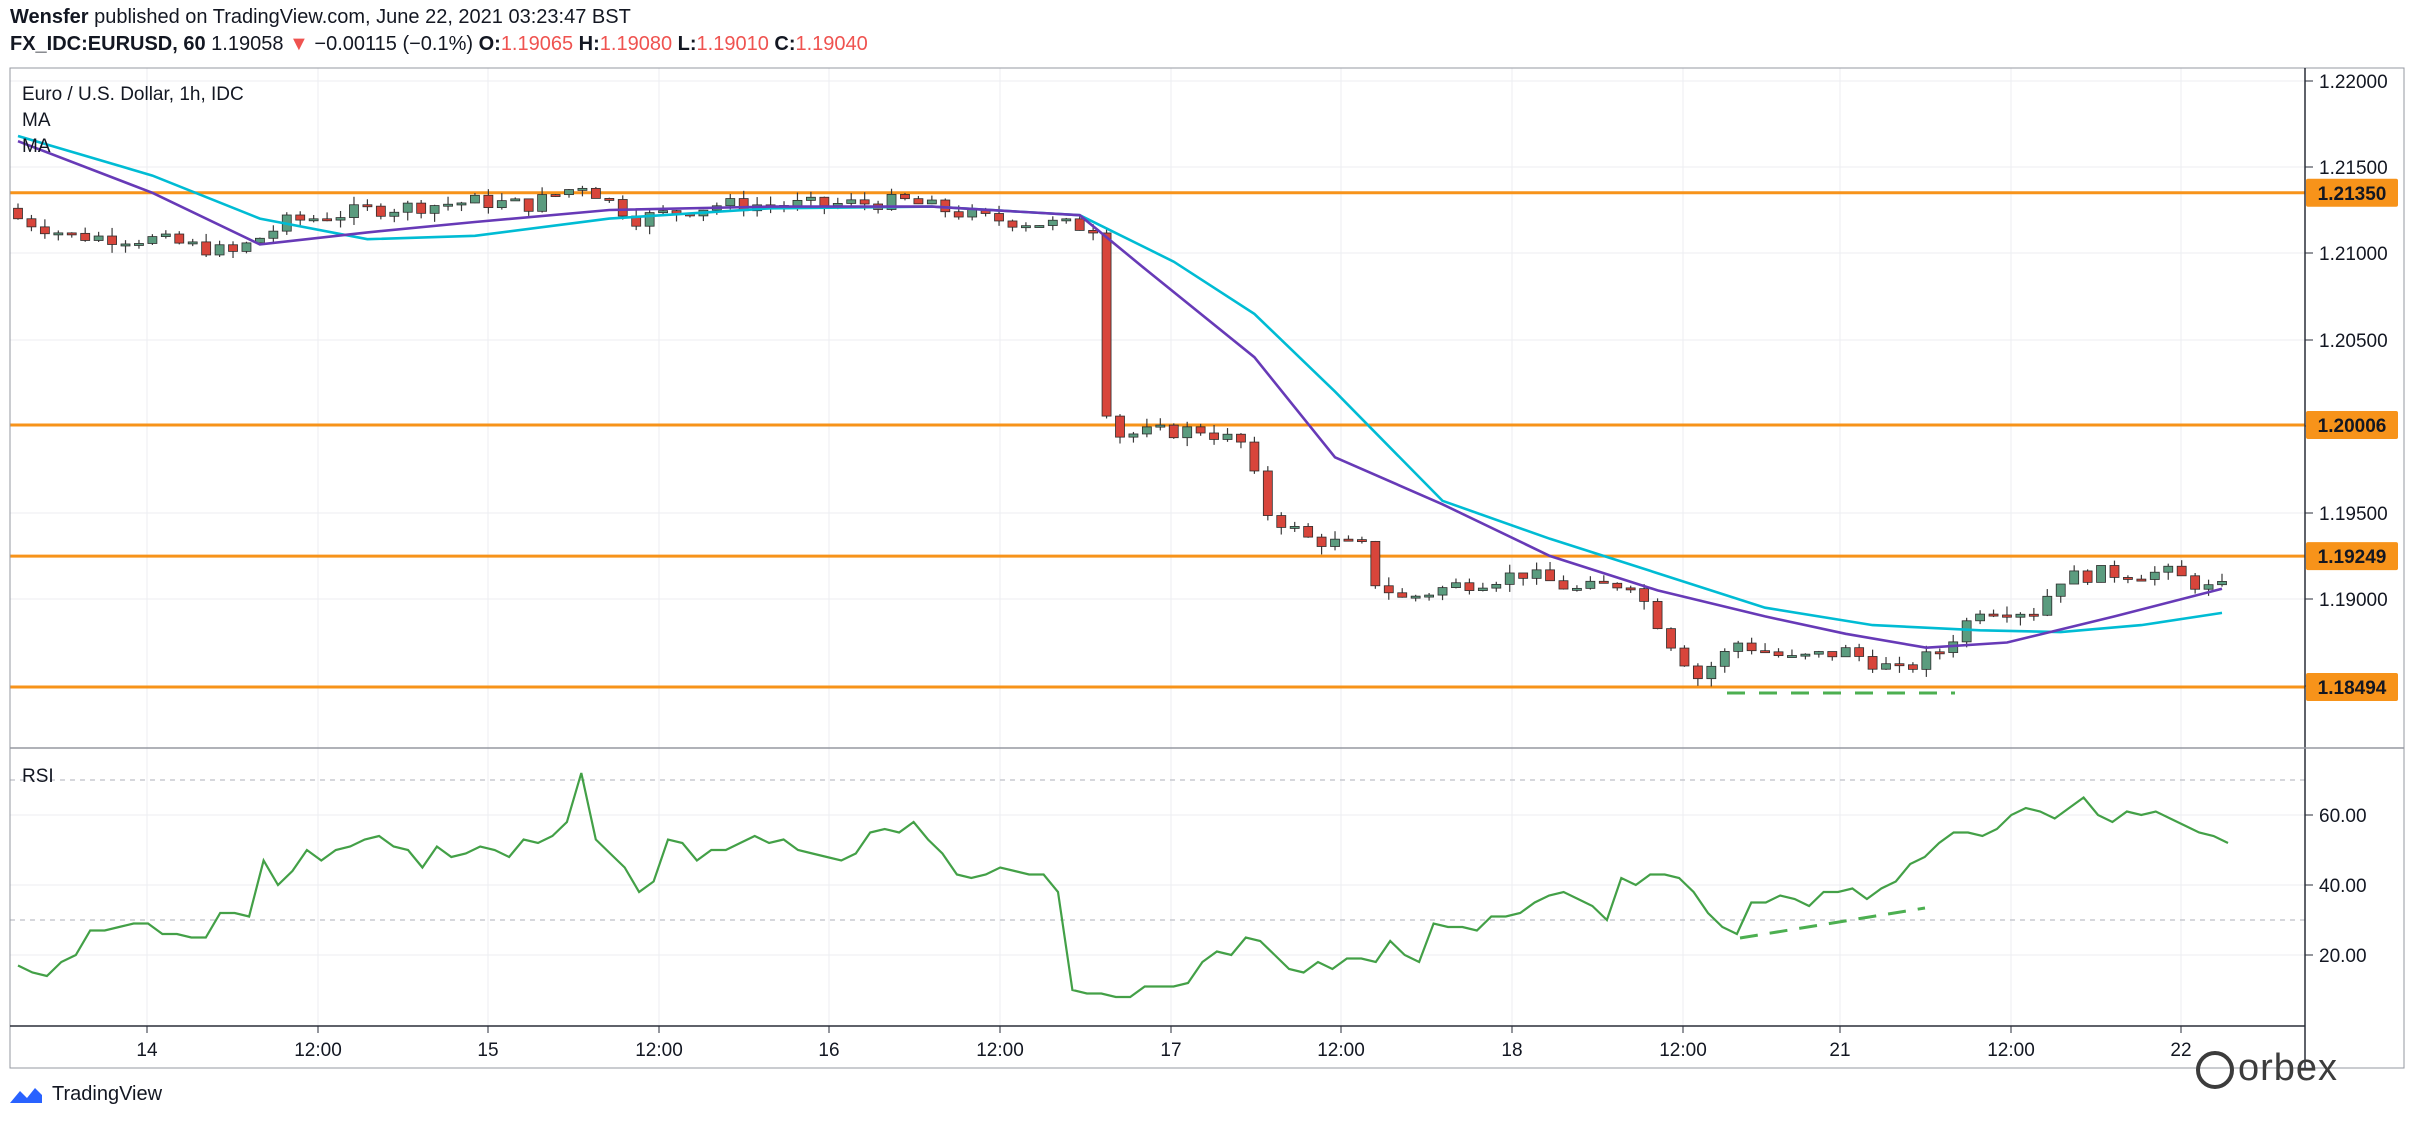 The image size is (2415, 1127). What do you see at coordinates (1841, 815) in the screenshot?
I see `trend-annotations` at bounding box center [1841, 815].